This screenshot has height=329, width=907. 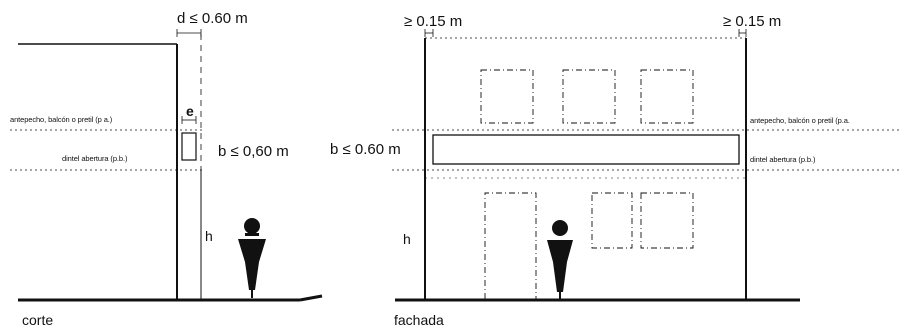 I want to click on fachada-dimension-right: ≥ 0.15 m, so click(x=752, y=21).